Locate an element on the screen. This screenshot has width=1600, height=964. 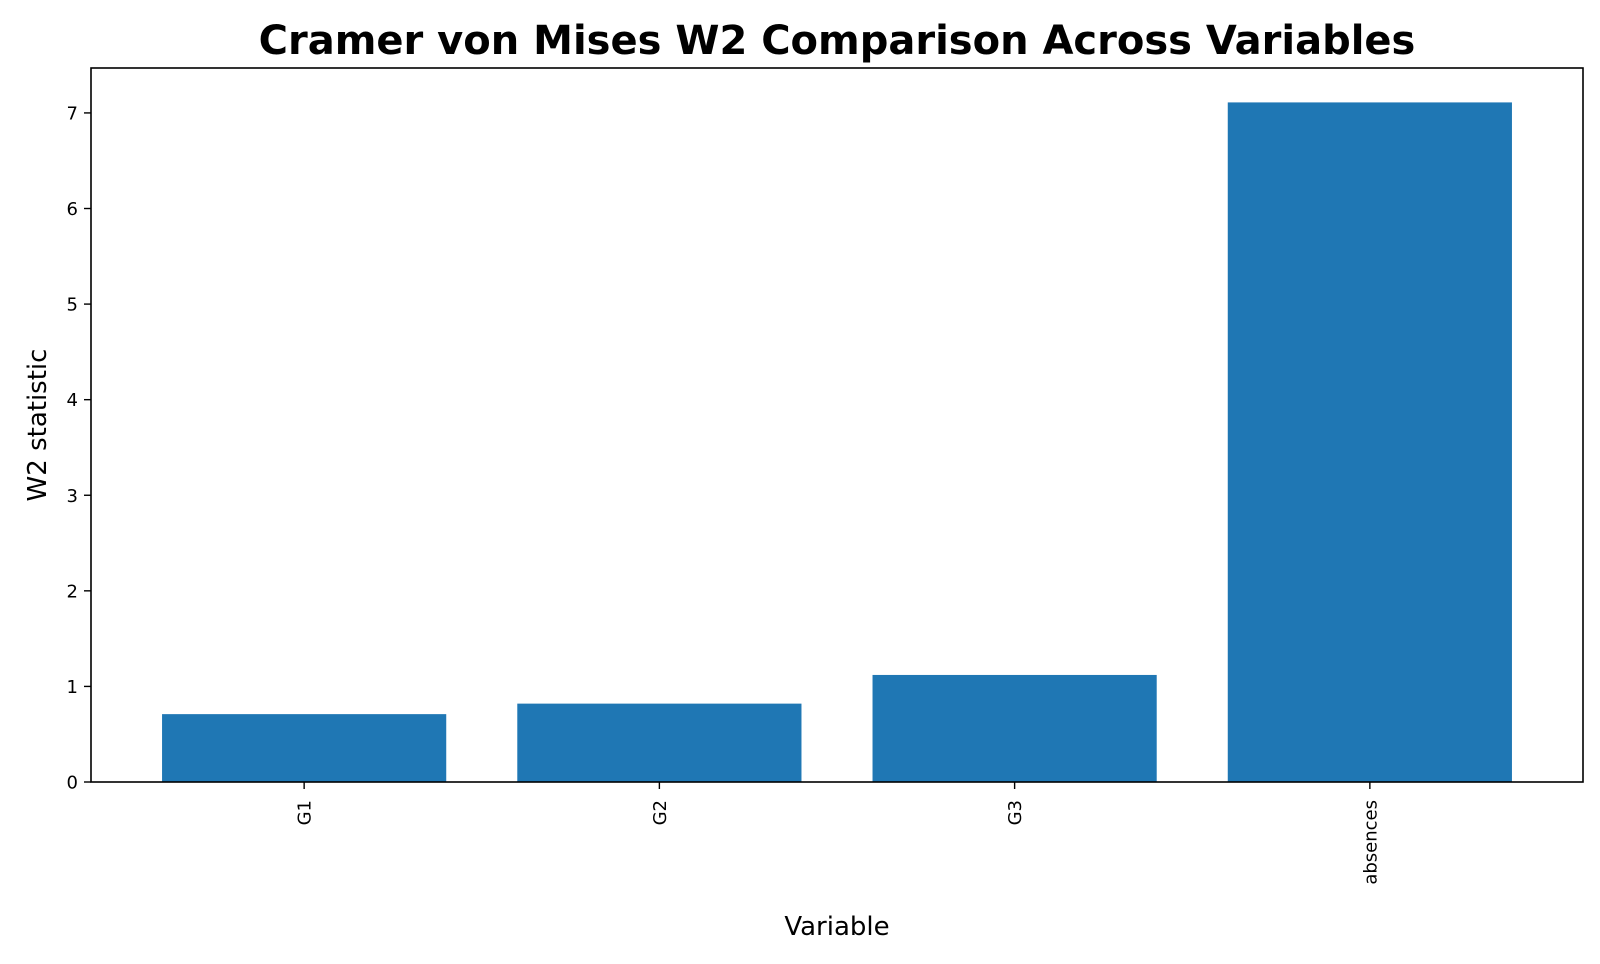
bar-g2 is located at coordinates (659, 742).